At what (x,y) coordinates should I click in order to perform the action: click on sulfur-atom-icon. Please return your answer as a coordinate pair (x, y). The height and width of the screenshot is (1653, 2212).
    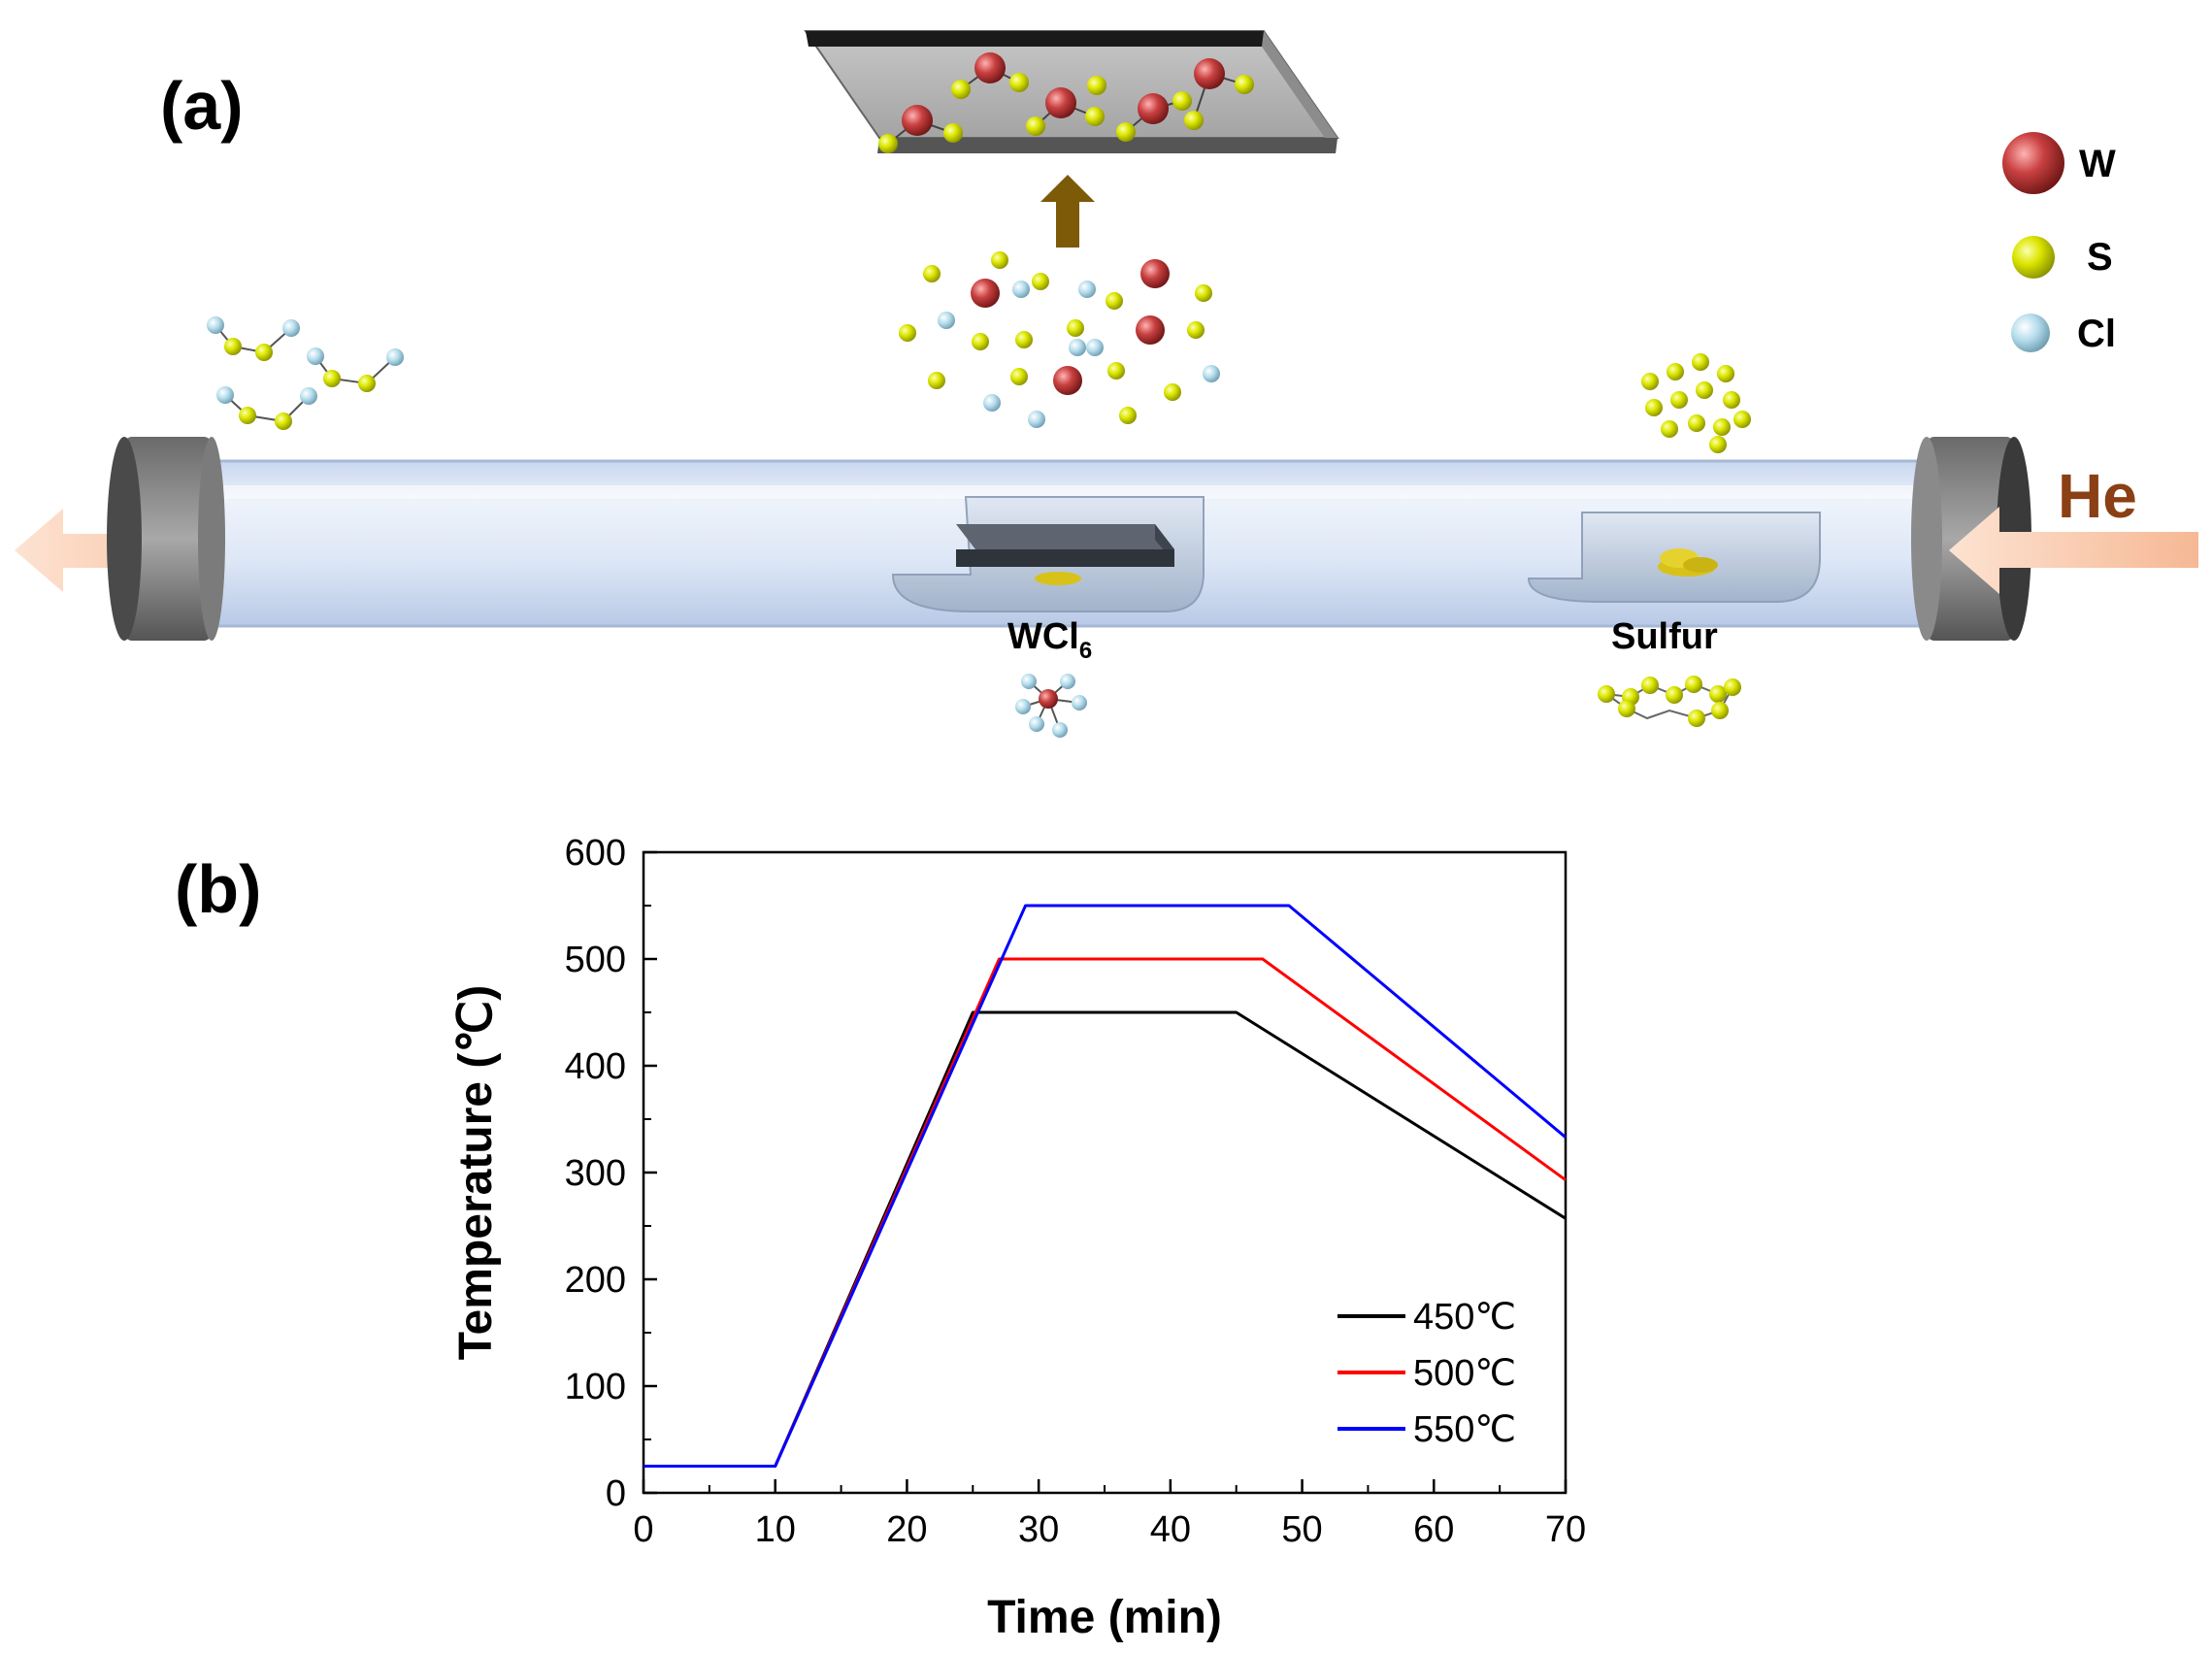
    Looking at the image, I should click on (2034, 257).